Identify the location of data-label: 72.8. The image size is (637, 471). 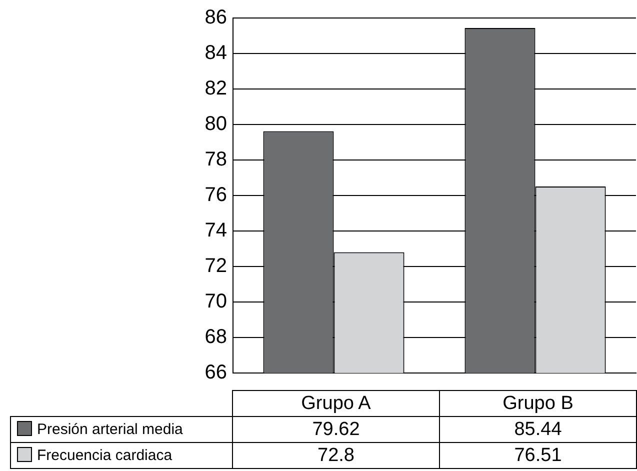
(336, 455).